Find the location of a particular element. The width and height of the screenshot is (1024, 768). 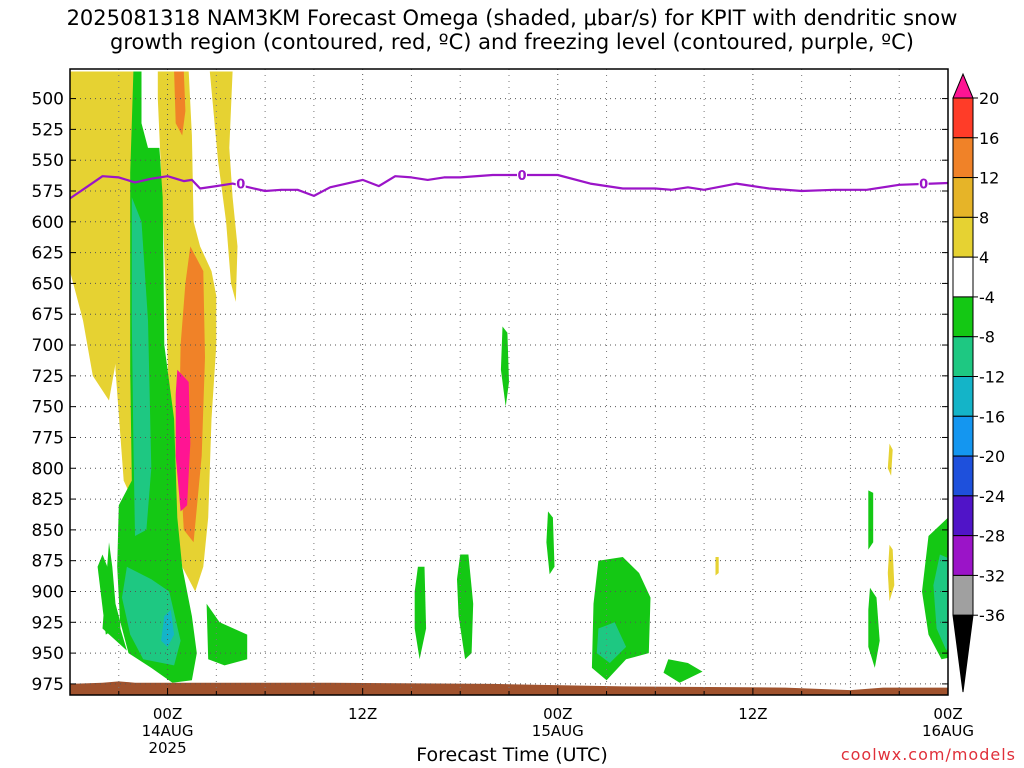

colorbar-tick-label: -16 is located at coordinates (992, 416).